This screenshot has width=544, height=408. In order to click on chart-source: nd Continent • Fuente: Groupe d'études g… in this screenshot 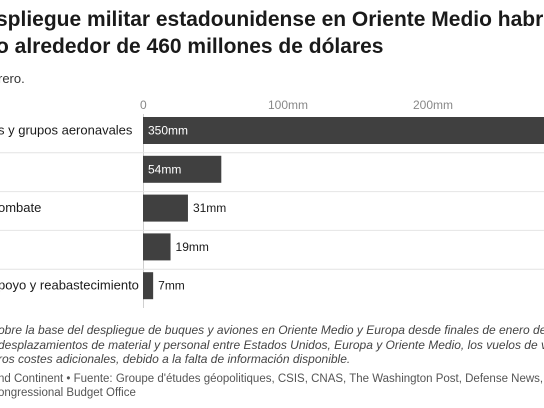, I will do `click(272, 386)`.